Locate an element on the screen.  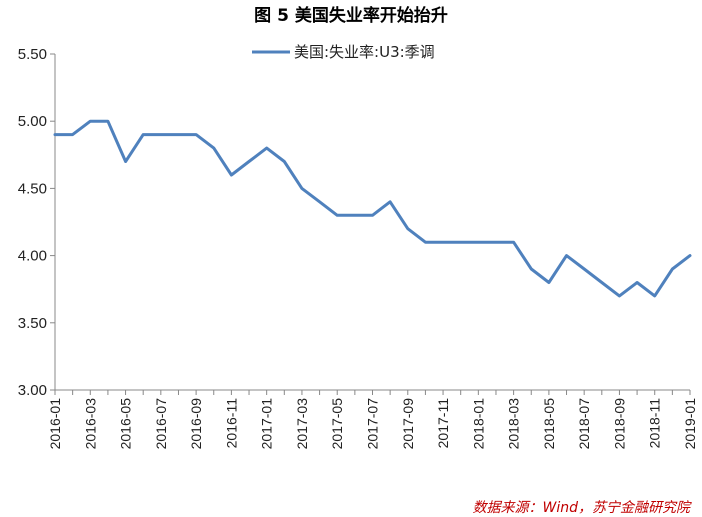
y-tick-label: 5.00 is located at coordinates (32, 121).